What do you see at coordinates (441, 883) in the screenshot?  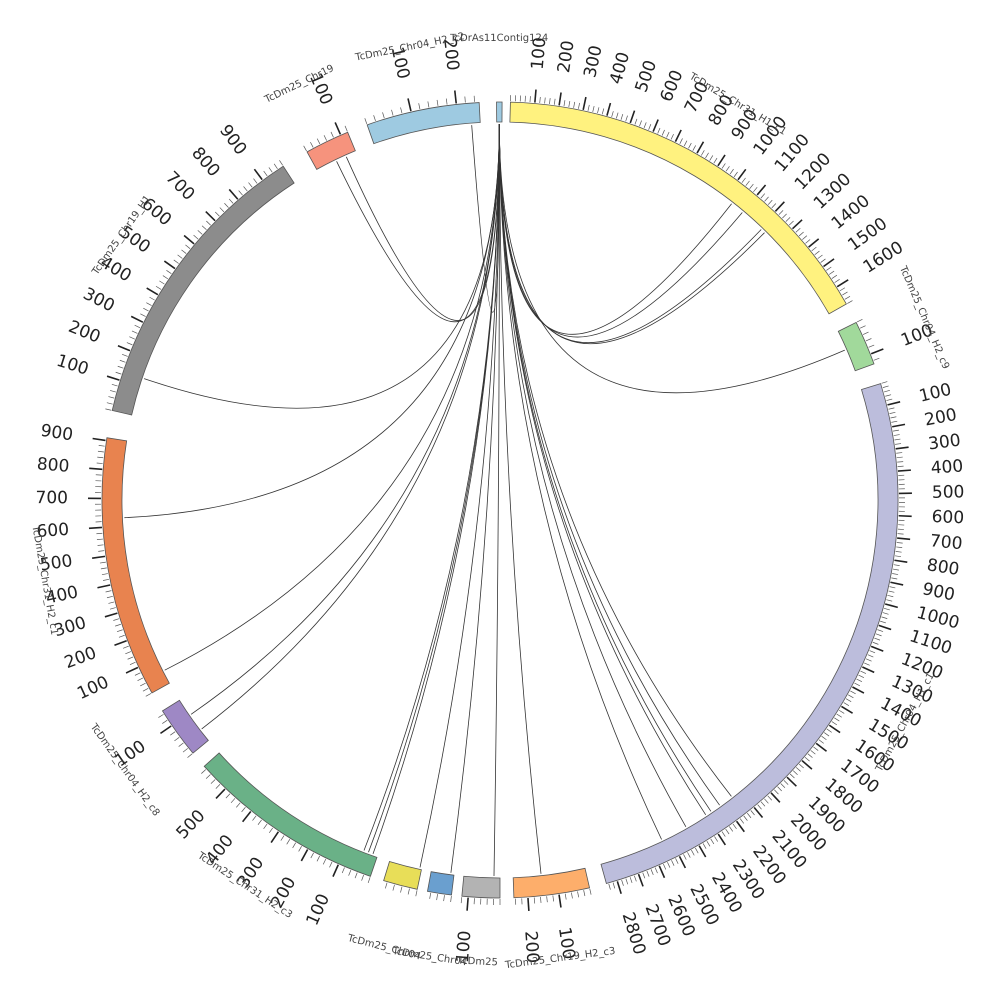 I see `segment-seg_blue_small` at bounding box center [441, 883].